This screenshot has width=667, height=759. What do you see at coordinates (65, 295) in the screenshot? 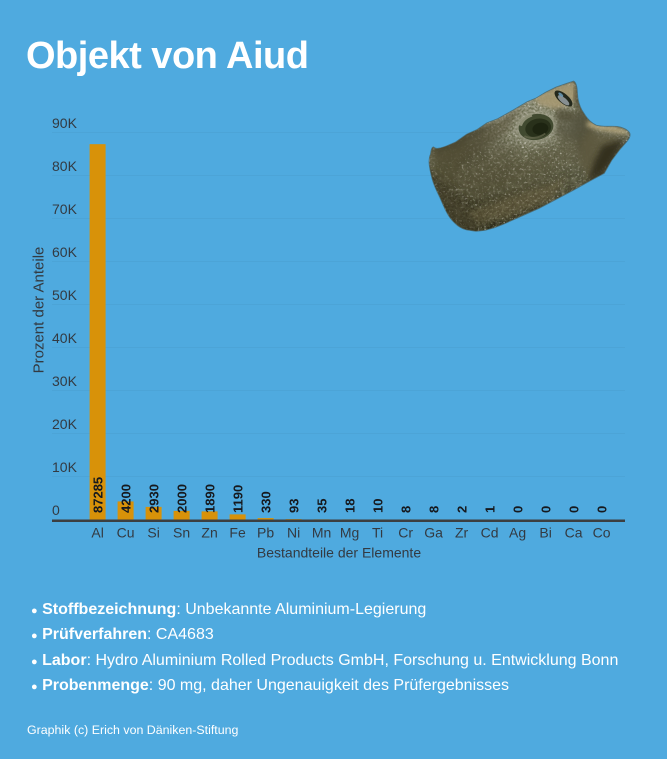
I see `svg-text: 50K` at bounding box center [65, 295].